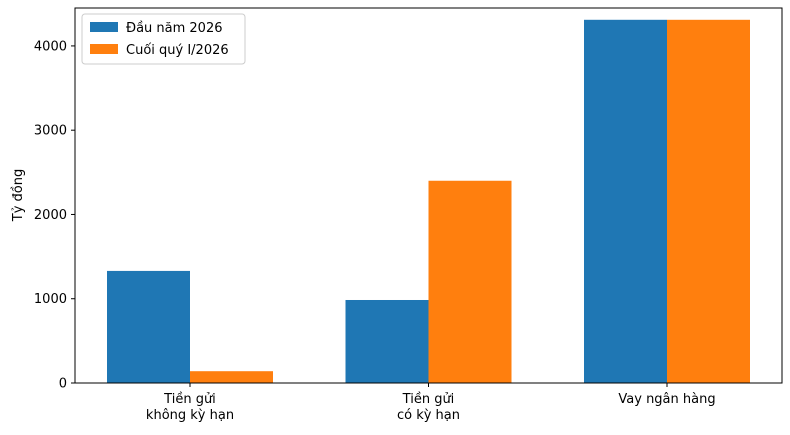  Describe the element at coordinates (190, 407) in the screenshot. I see `x-tick-label: Tiền gửi không kỳ hạn` at that location.